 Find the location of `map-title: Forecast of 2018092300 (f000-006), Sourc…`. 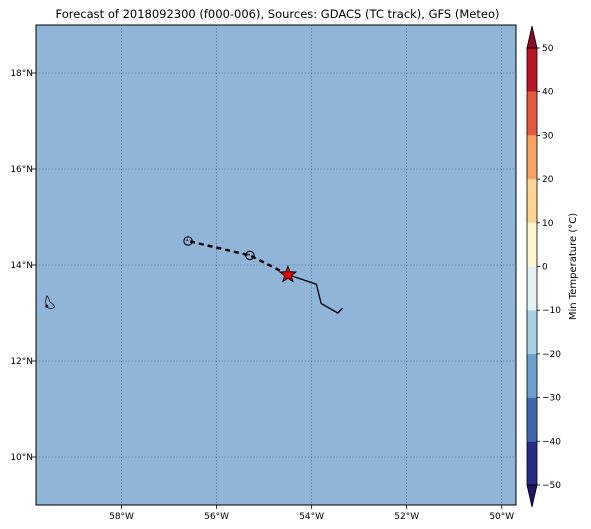

map-title: Forecast of 2018092300 (f000-006), Sourc… is located at coordinates (277, 14).